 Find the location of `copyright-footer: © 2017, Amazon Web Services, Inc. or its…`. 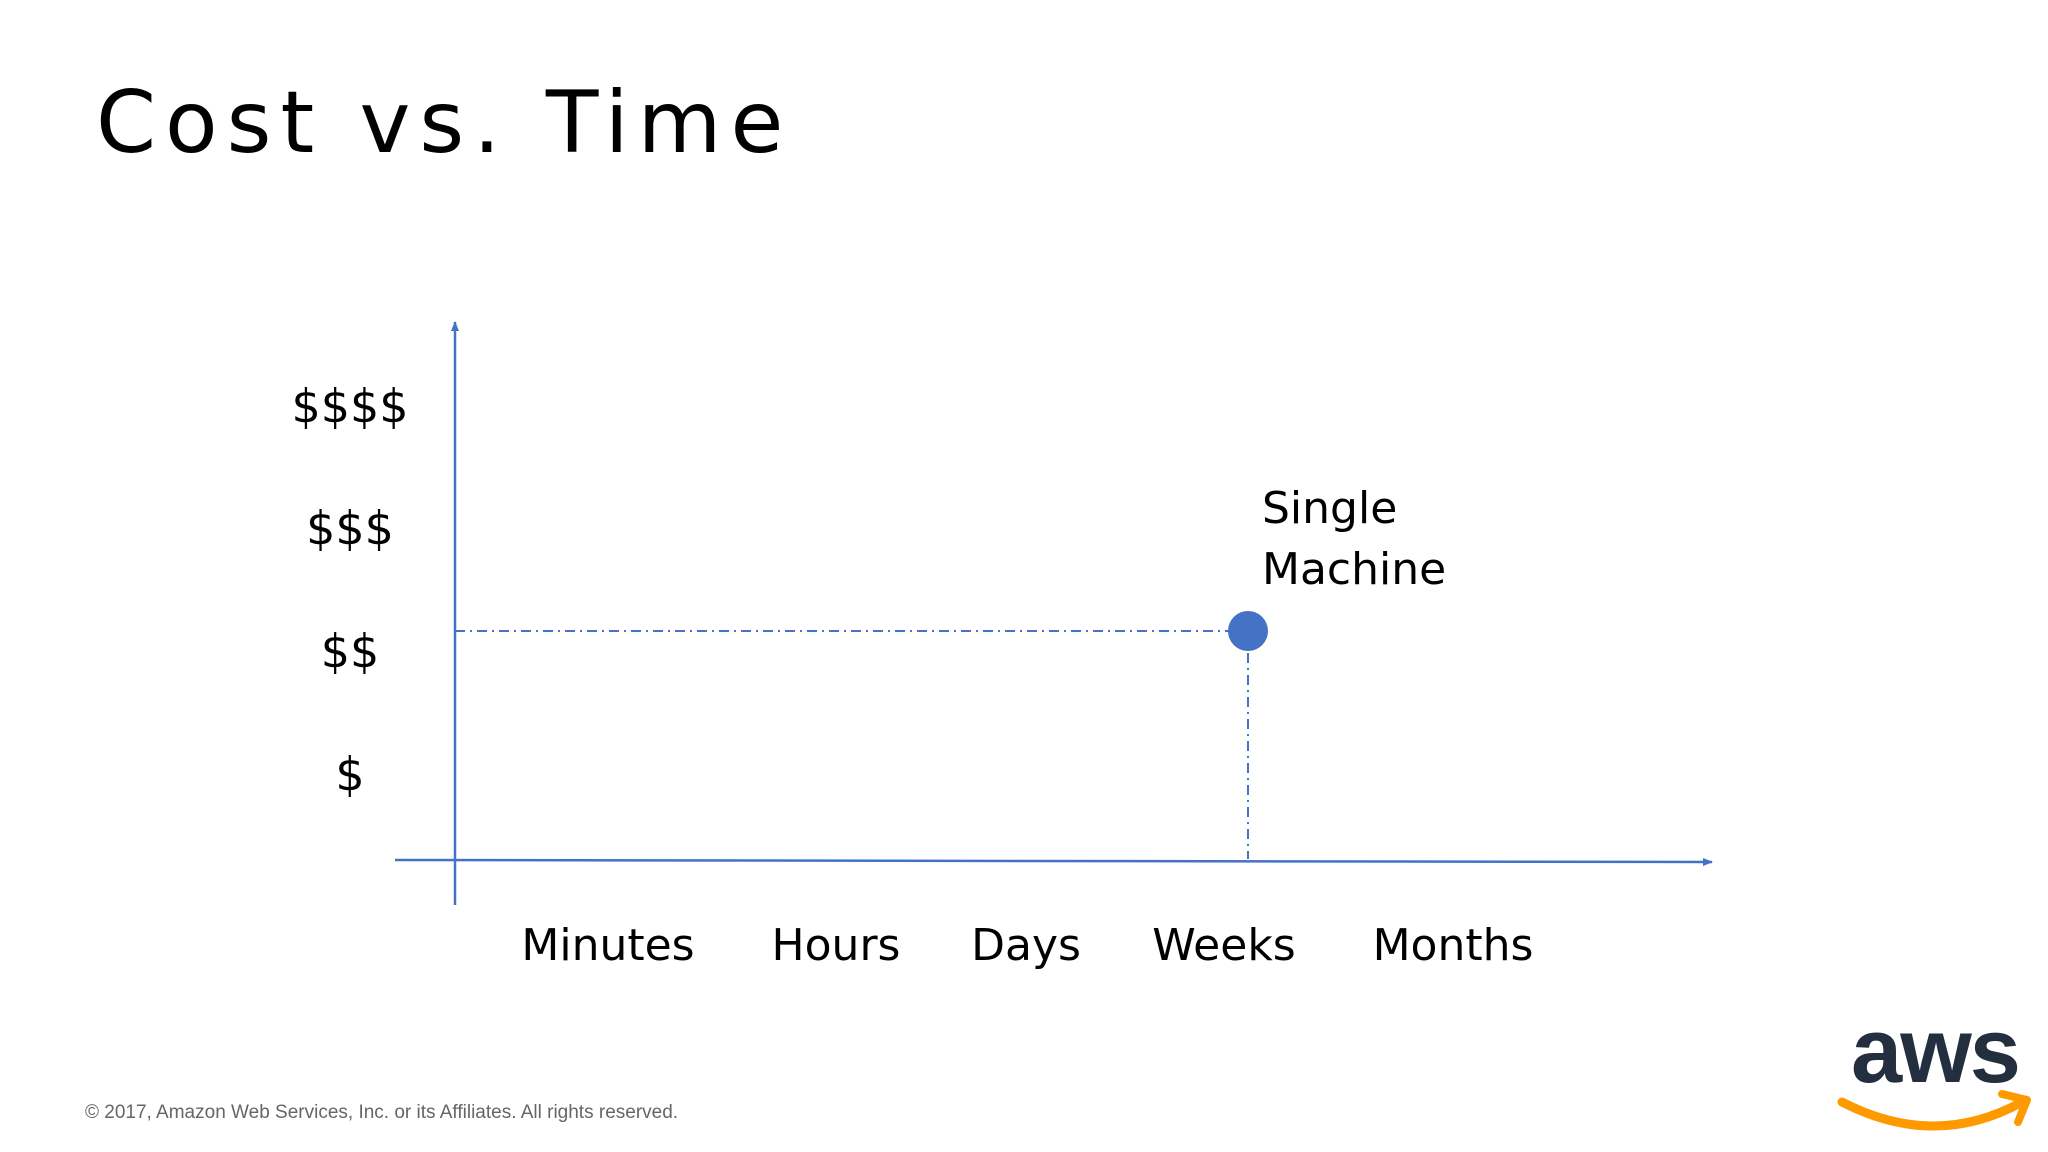

copyright-footer: © 2017, Amazon Web Services, Inc. or its… is located at coordinates (382, 1112).